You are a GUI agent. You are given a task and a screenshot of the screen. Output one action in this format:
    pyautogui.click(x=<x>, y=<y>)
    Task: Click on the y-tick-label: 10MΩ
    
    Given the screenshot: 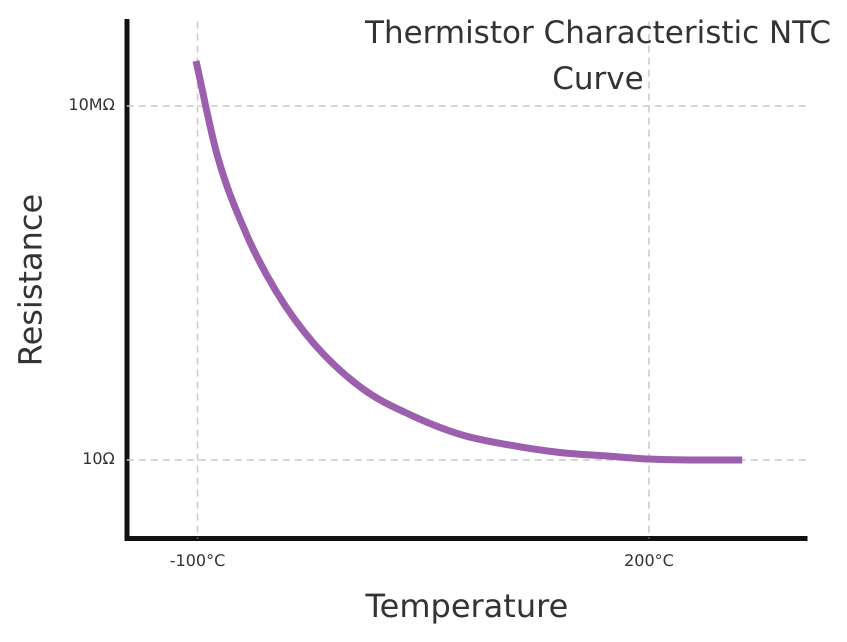 What is the action you would take?
    pyautogui.click(x=91, y=104)
    